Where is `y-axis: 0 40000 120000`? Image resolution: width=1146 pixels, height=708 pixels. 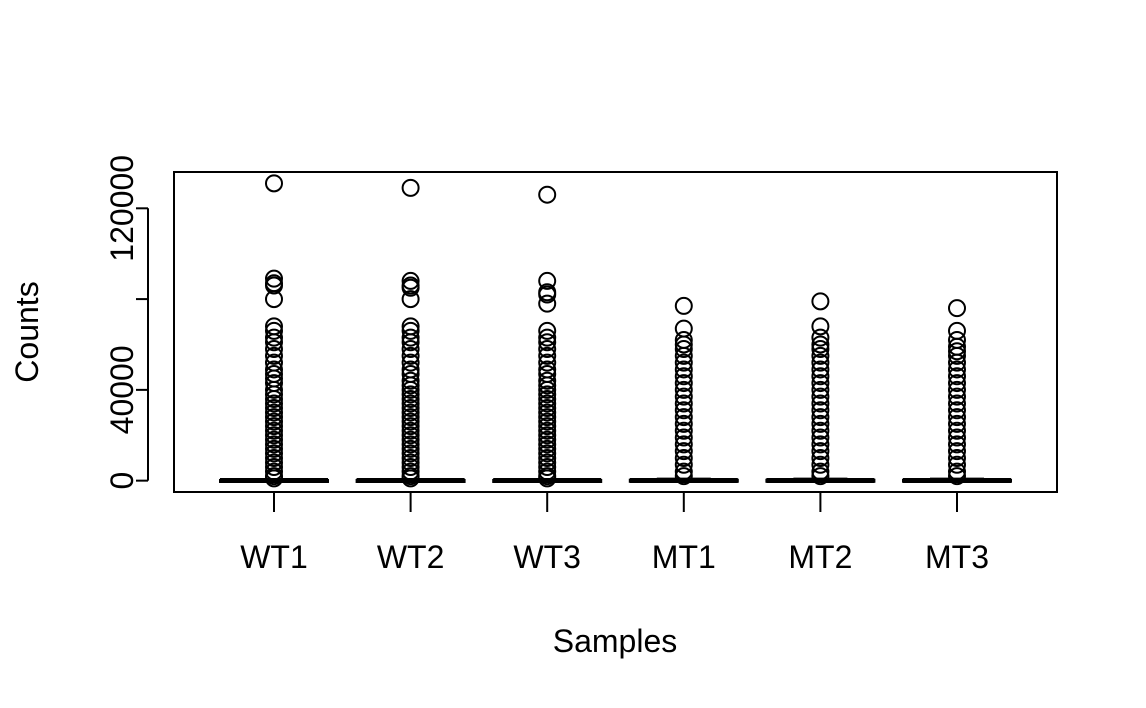
y-axis: 0 40000 120000 is located at coordinates (126, 322).